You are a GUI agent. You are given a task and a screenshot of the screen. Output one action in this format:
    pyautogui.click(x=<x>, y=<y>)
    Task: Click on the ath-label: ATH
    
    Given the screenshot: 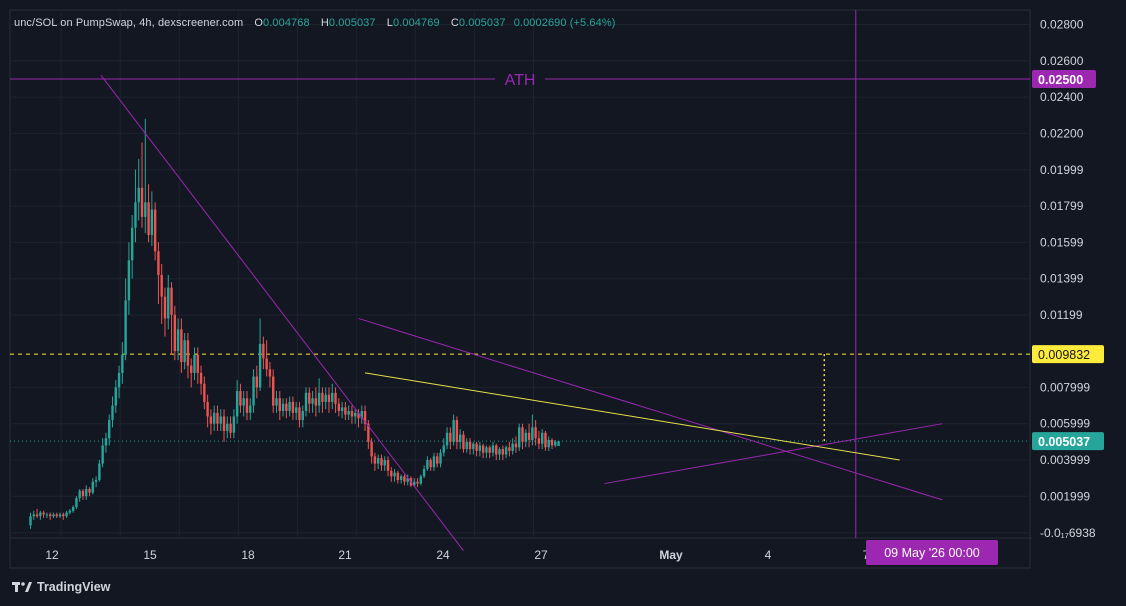 What is the action you would take?
    pyautogui.click(x=520, y=80)
    